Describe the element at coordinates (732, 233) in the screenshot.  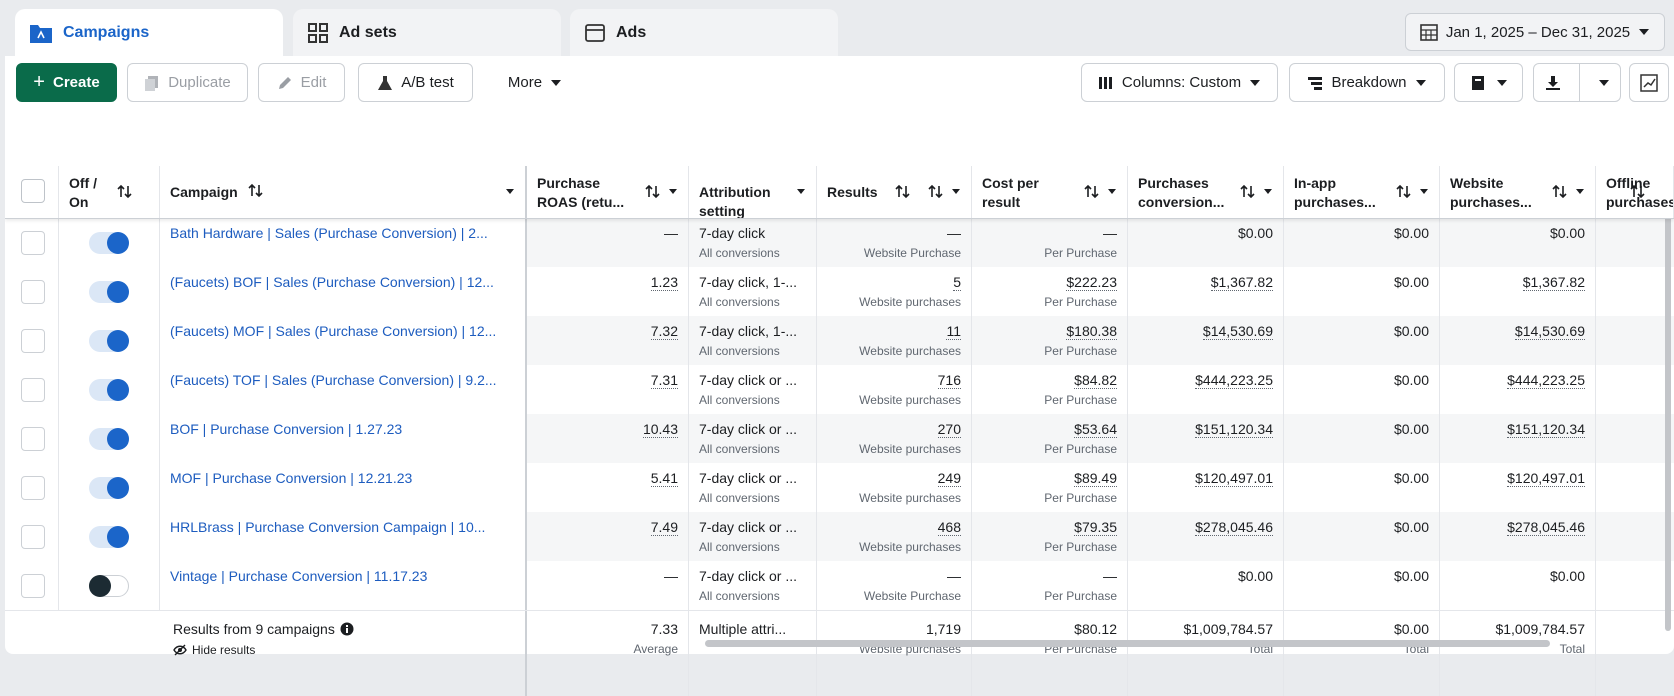
I see `cell-value: 7-day click` at that location.